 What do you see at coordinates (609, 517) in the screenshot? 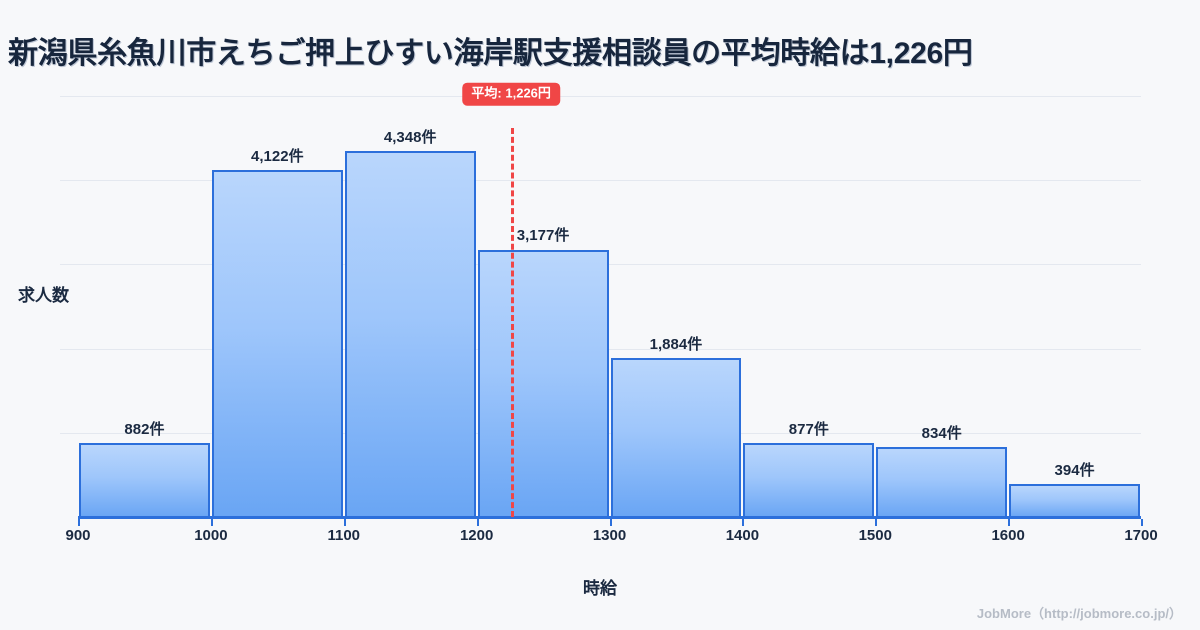
I see `x-axis-line` at bounding box center [609, 517].